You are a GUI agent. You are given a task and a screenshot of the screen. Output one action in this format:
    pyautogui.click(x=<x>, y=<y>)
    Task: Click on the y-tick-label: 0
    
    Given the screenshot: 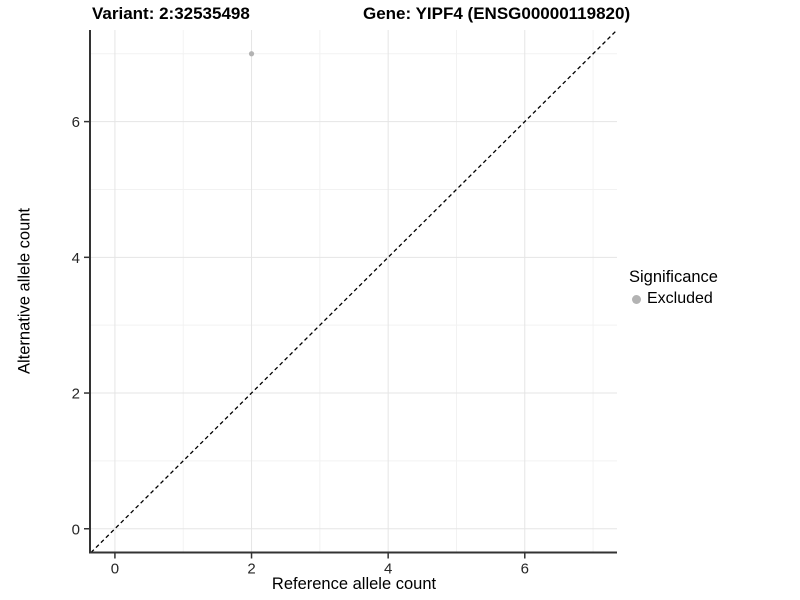 What is the action you would take?
    pyautogui.click(x=76, y=529)
    